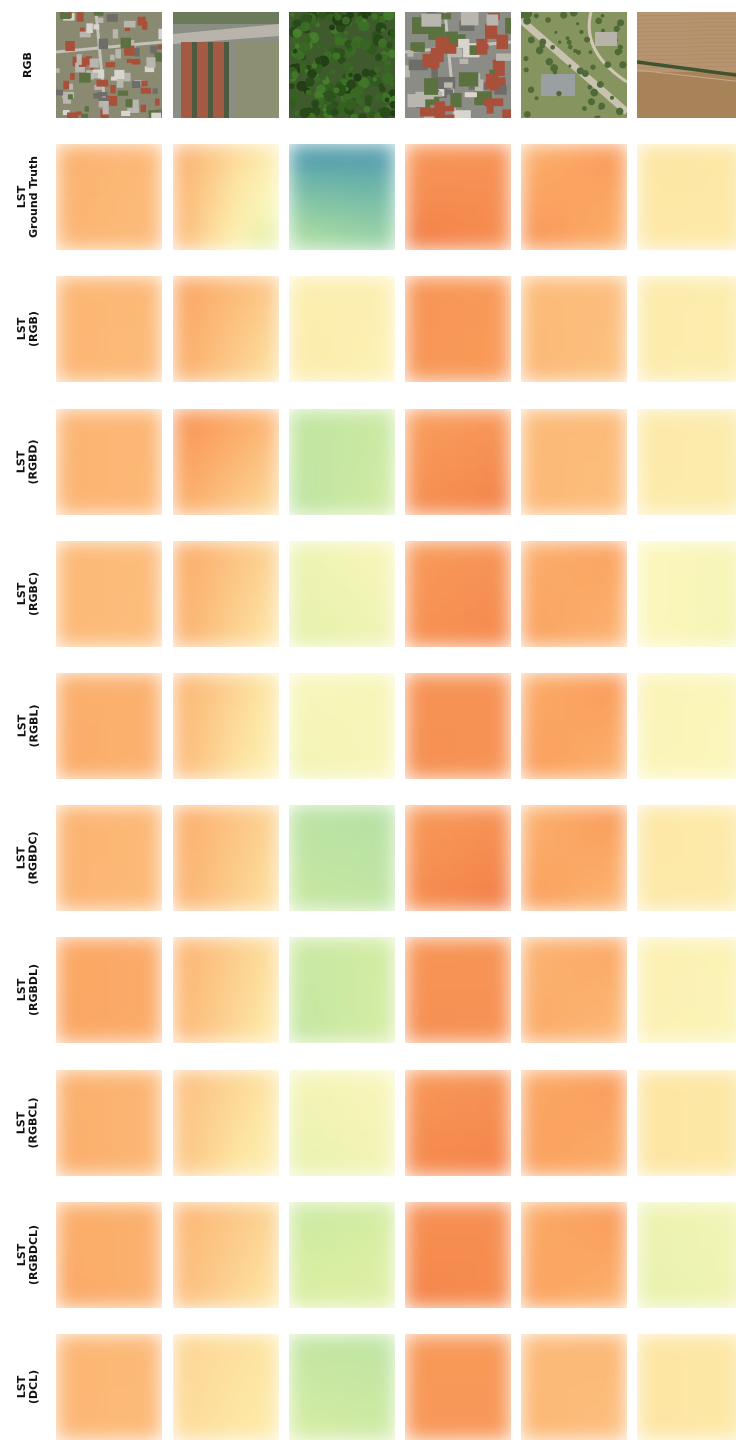 The height and width of the screenshot is (1440, 736). Describe the element at coordinates (33, 1387) in the screenshot. I see `row-label-line: (DCL)` at that location.